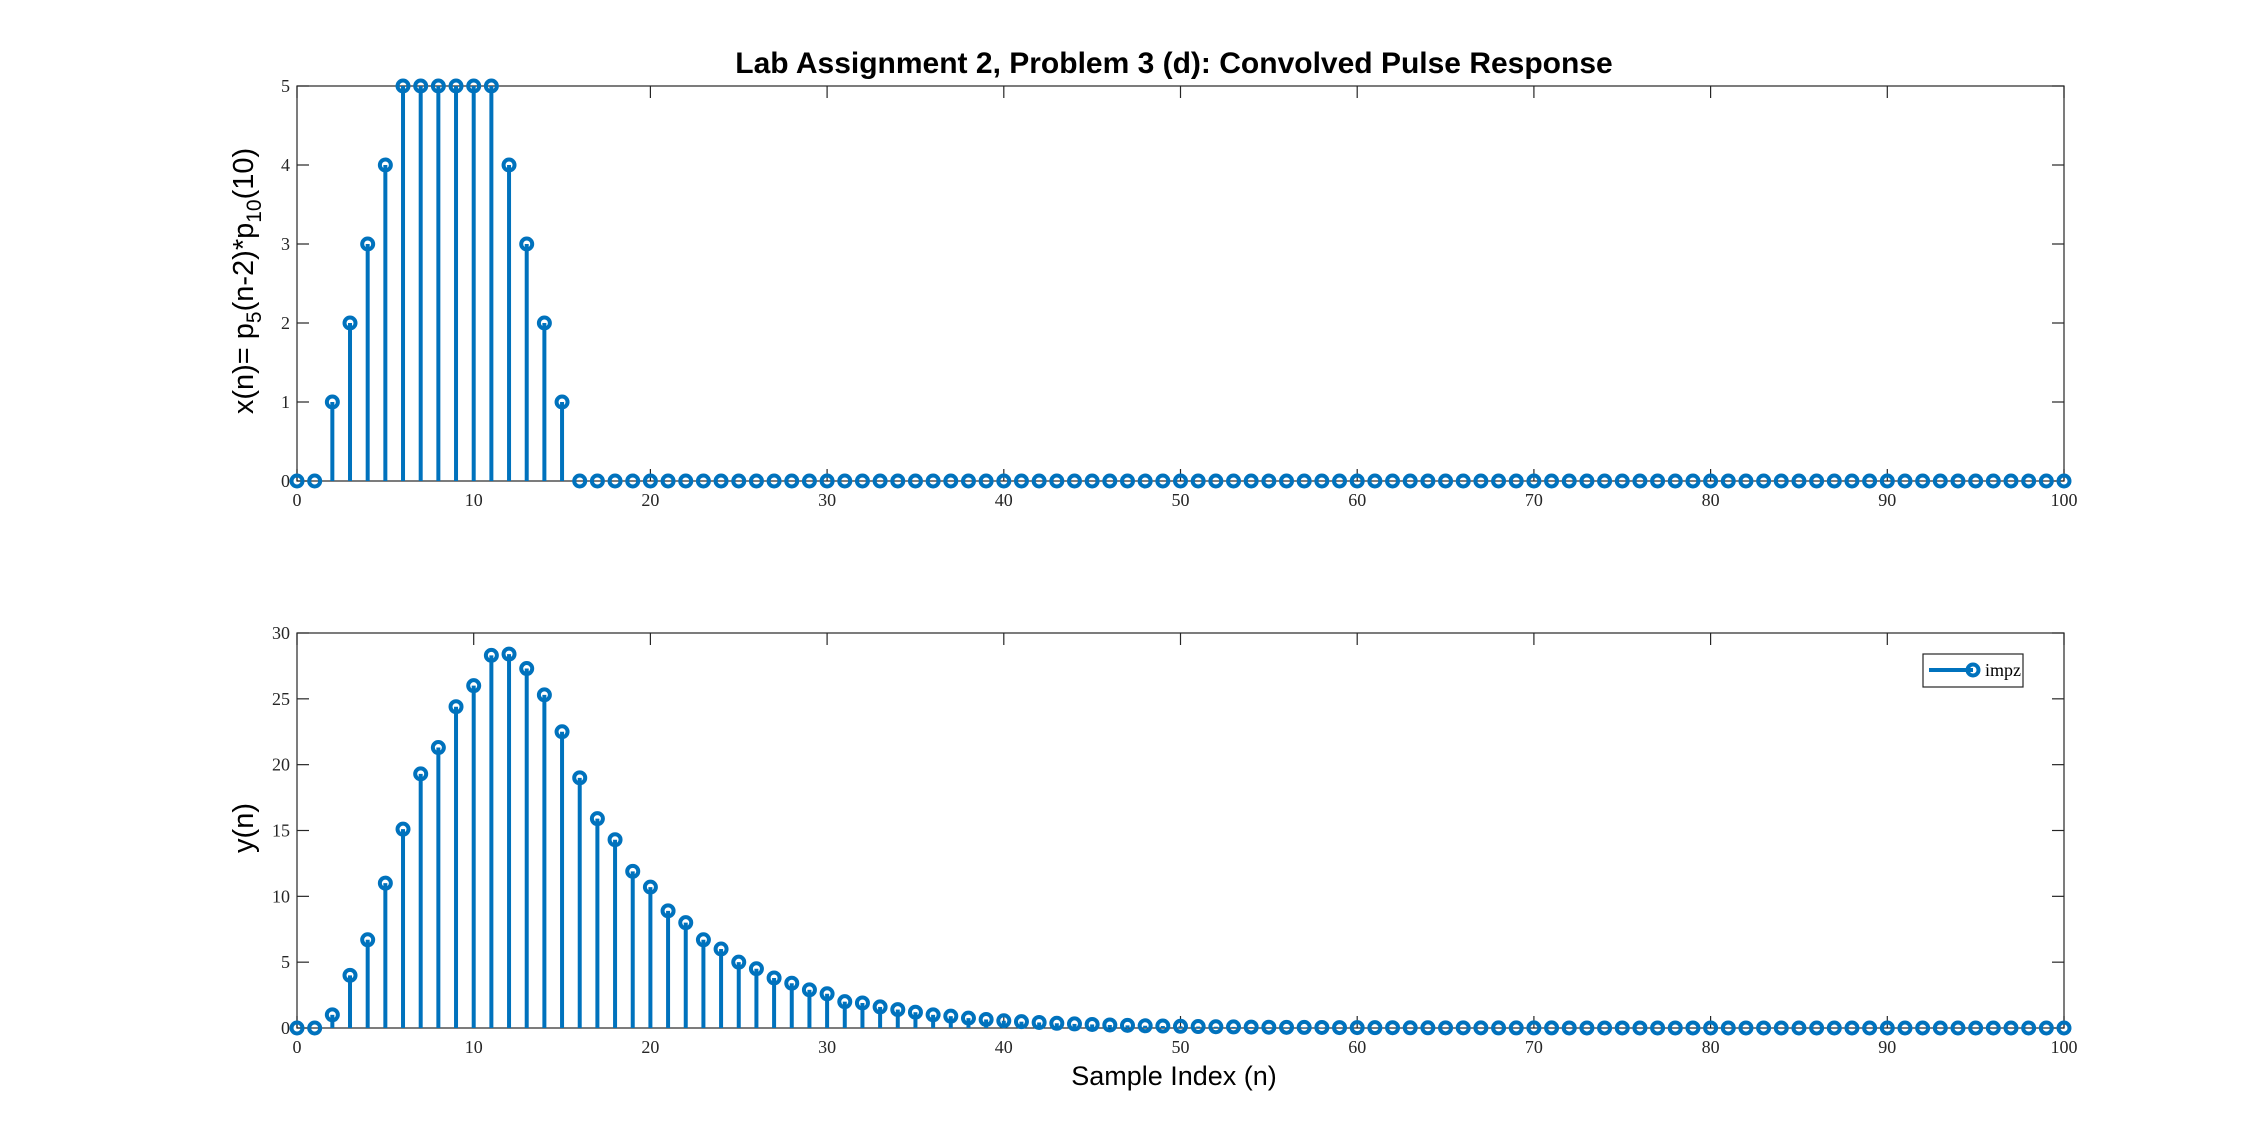  Describe the element at coordinates (2003, 670) in the screenshot. I see `legend-entry-impz: impz` at that location.